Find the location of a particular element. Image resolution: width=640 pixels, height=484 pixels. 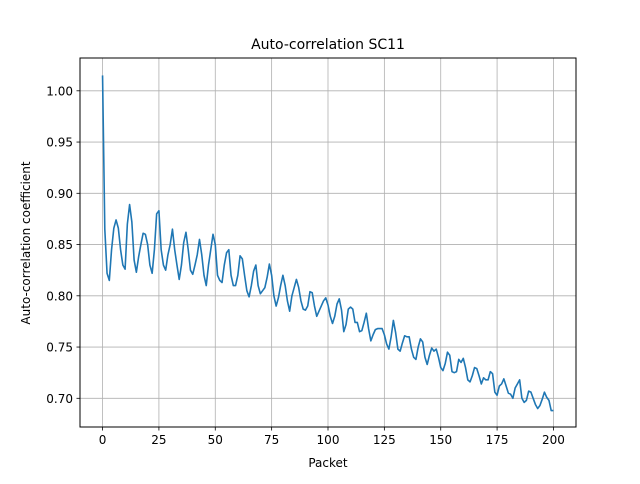

x-tick-label: 75 is located at coordinates (271, 440).